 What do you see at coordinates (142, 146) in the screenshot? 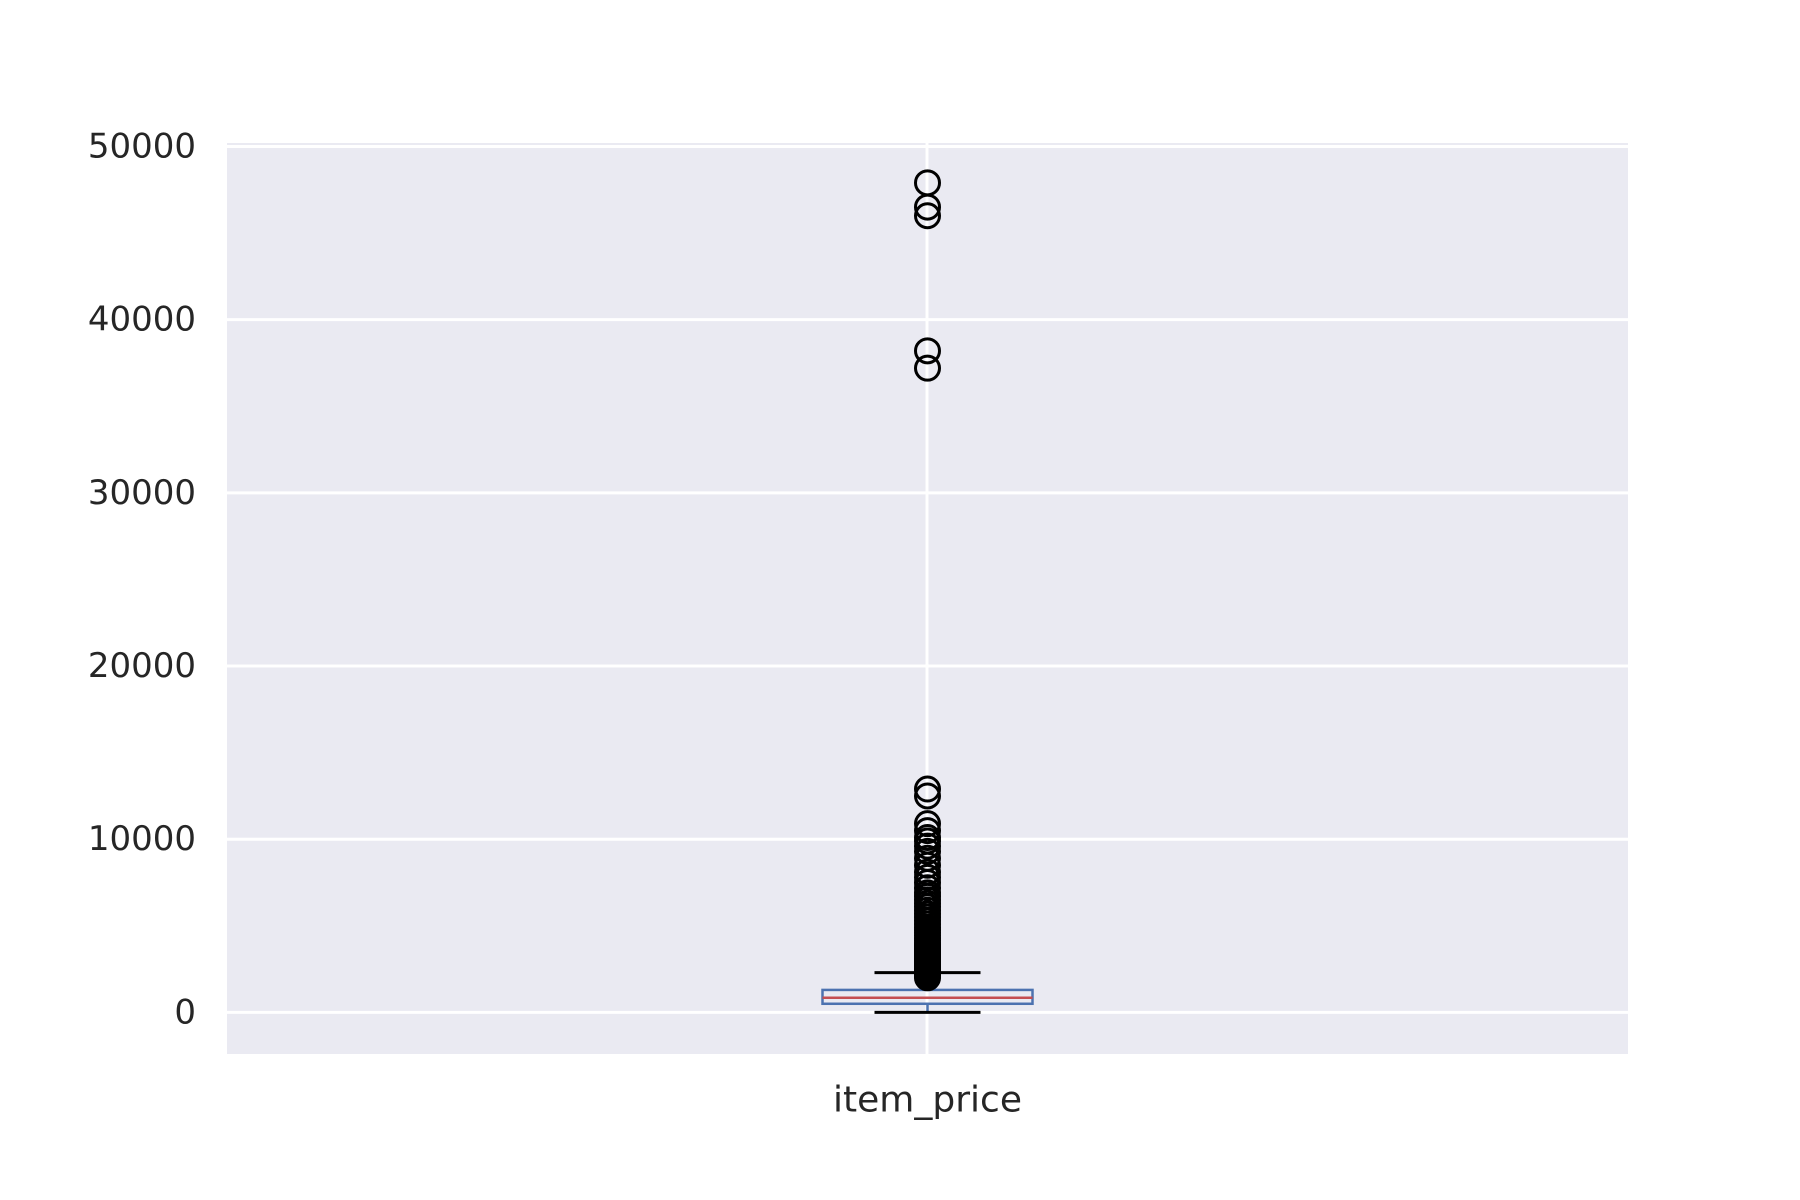
I see `y-tick-label: 50000` at bounding box center [142, 146].